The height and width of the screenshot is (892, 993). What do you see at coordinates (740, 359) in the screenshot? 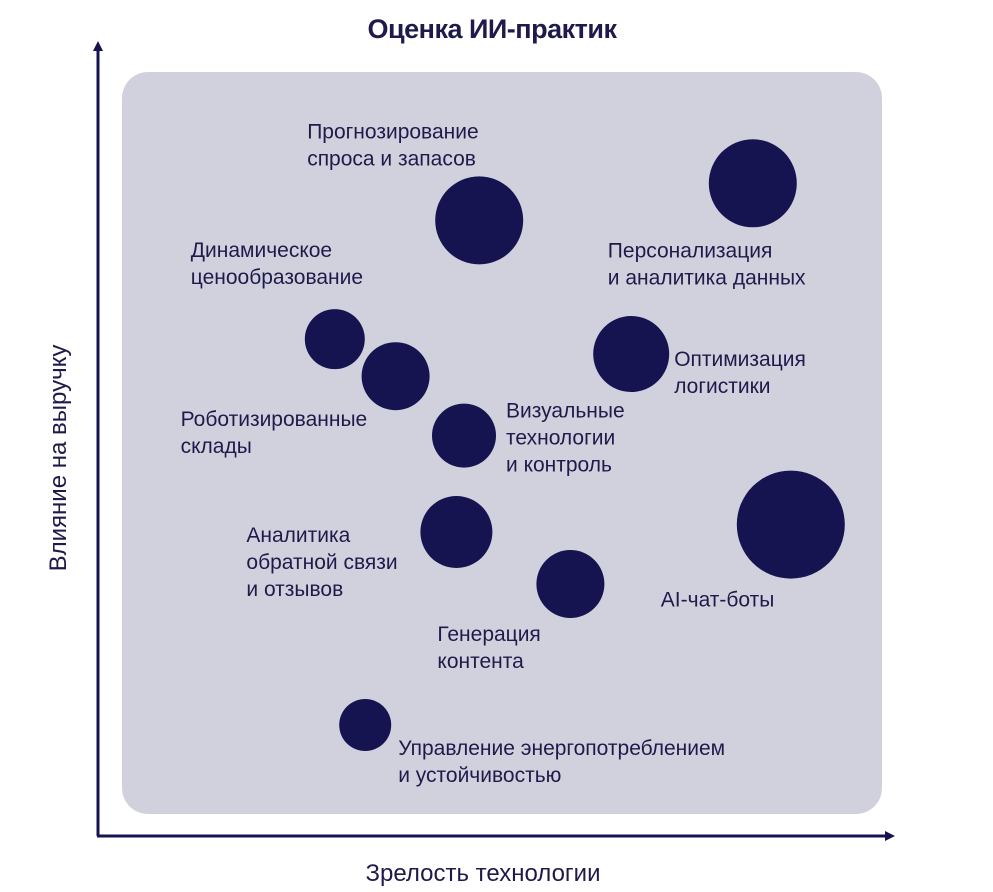
I see `bubble-label-line: Оптимизация` at bounding box center [740, 359].